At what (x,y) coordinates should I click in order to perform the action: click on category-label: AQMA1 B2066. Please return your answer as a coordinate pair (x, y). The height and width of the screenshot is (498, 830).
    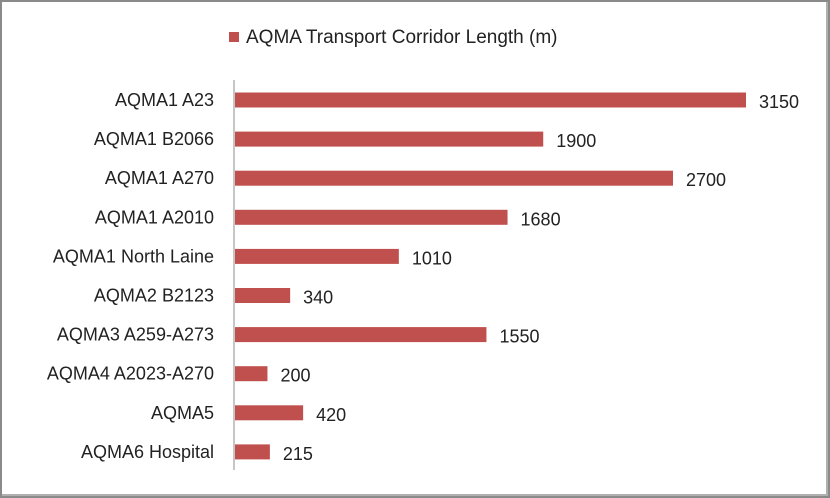
    Looking at the image, I should click on (154, 139).